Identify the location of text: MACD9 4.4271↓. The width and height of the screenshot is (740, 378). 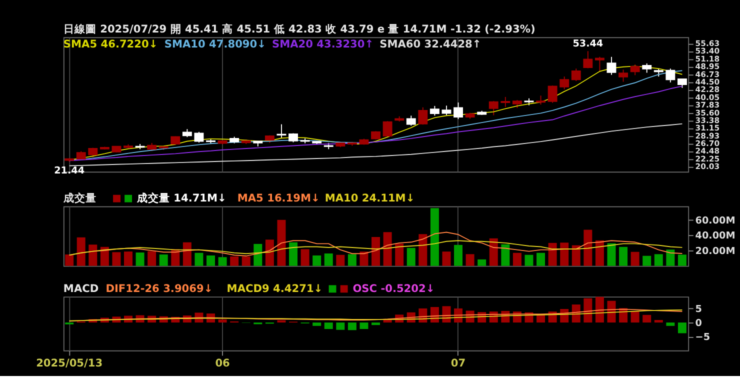
(274, 288).